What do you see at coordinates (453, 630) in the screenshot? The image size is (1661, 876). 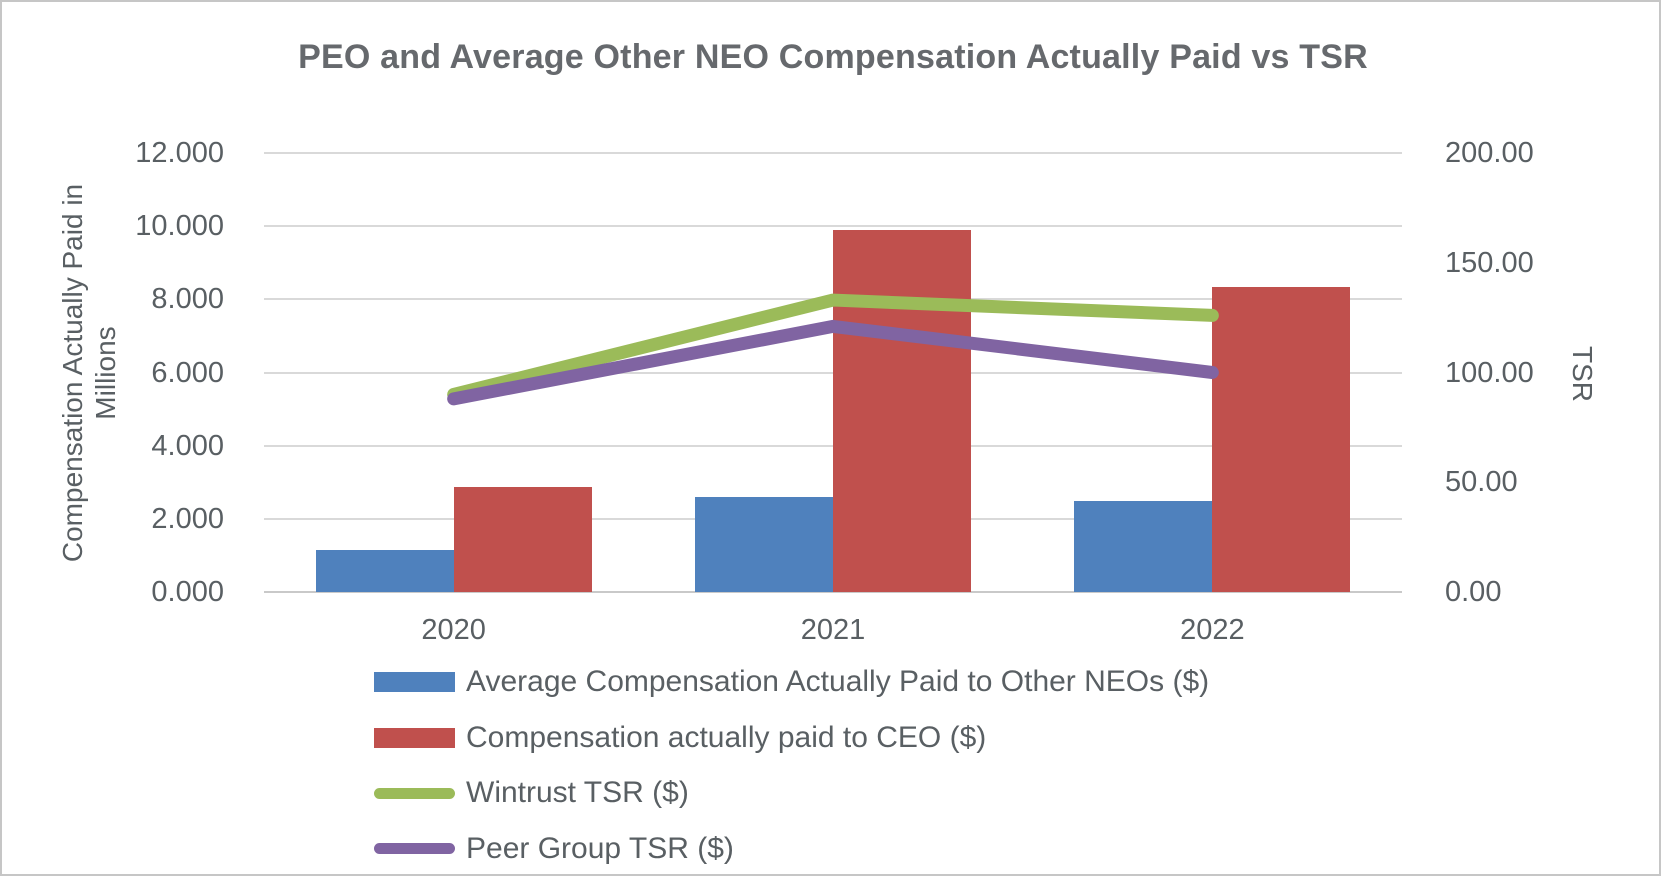 I see `x-axis-label: 2020` at bounding box center [453, 630].